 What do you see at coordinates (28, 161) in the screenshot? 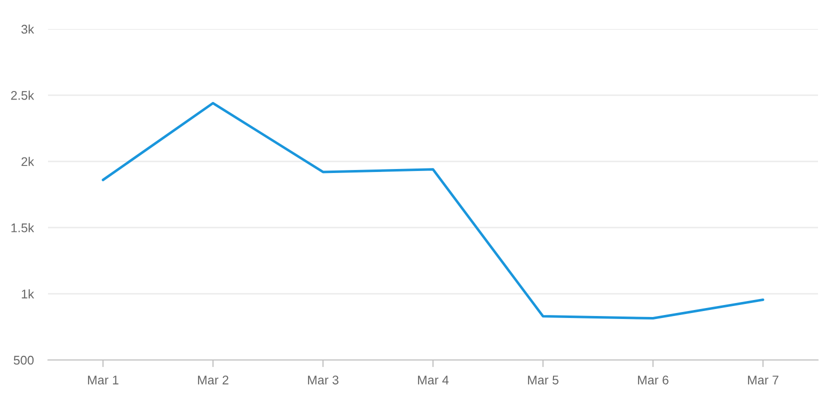
I see `y-tick-label: 2k` at bounding box center [28, 161].